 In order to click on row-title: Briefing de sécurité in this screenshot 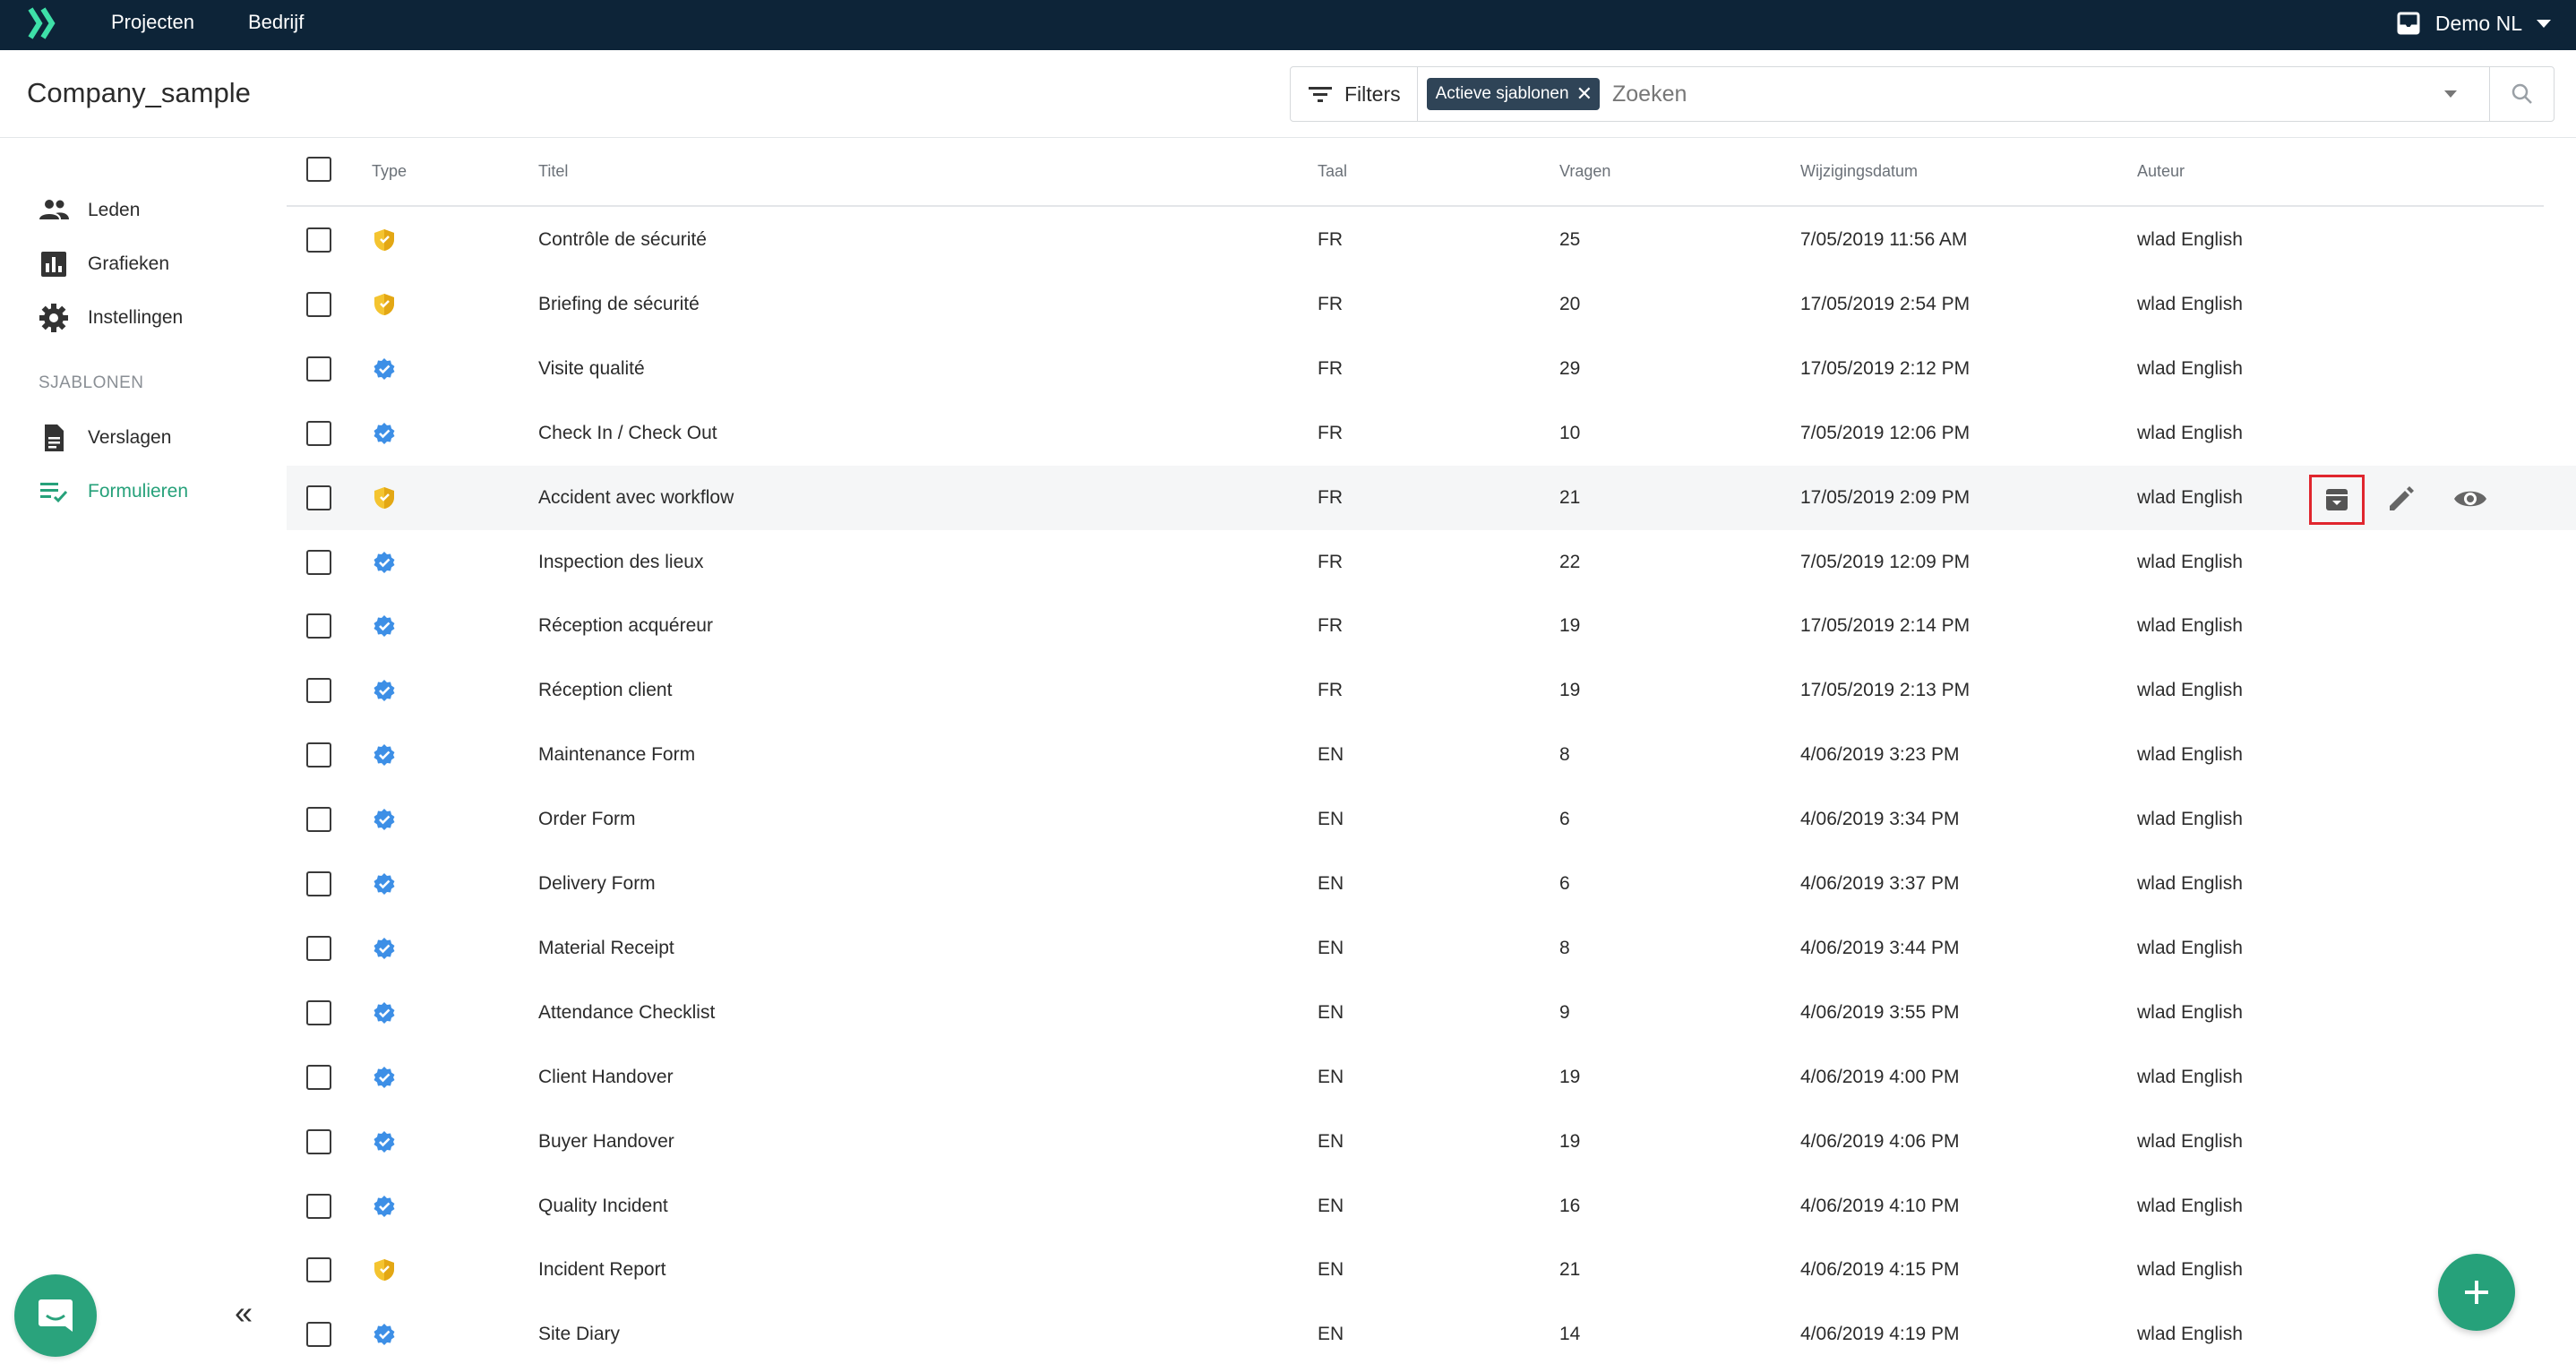, I will do `click(619, 303)`.